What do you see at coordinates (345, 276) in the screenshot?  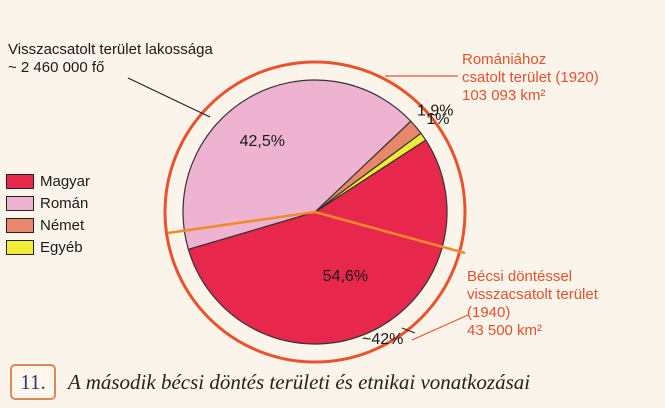 I see `slice-value-label-magyar: 54,6%` at bounding box center [345, 276].